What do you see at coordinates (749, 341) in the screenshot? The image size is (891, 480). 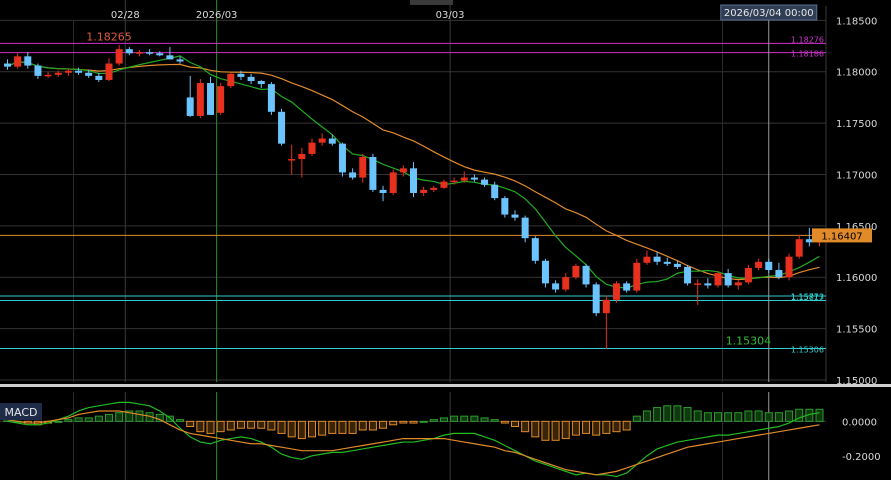 I see `price-annotation: 1.15304` at bounding box center [749, 341].